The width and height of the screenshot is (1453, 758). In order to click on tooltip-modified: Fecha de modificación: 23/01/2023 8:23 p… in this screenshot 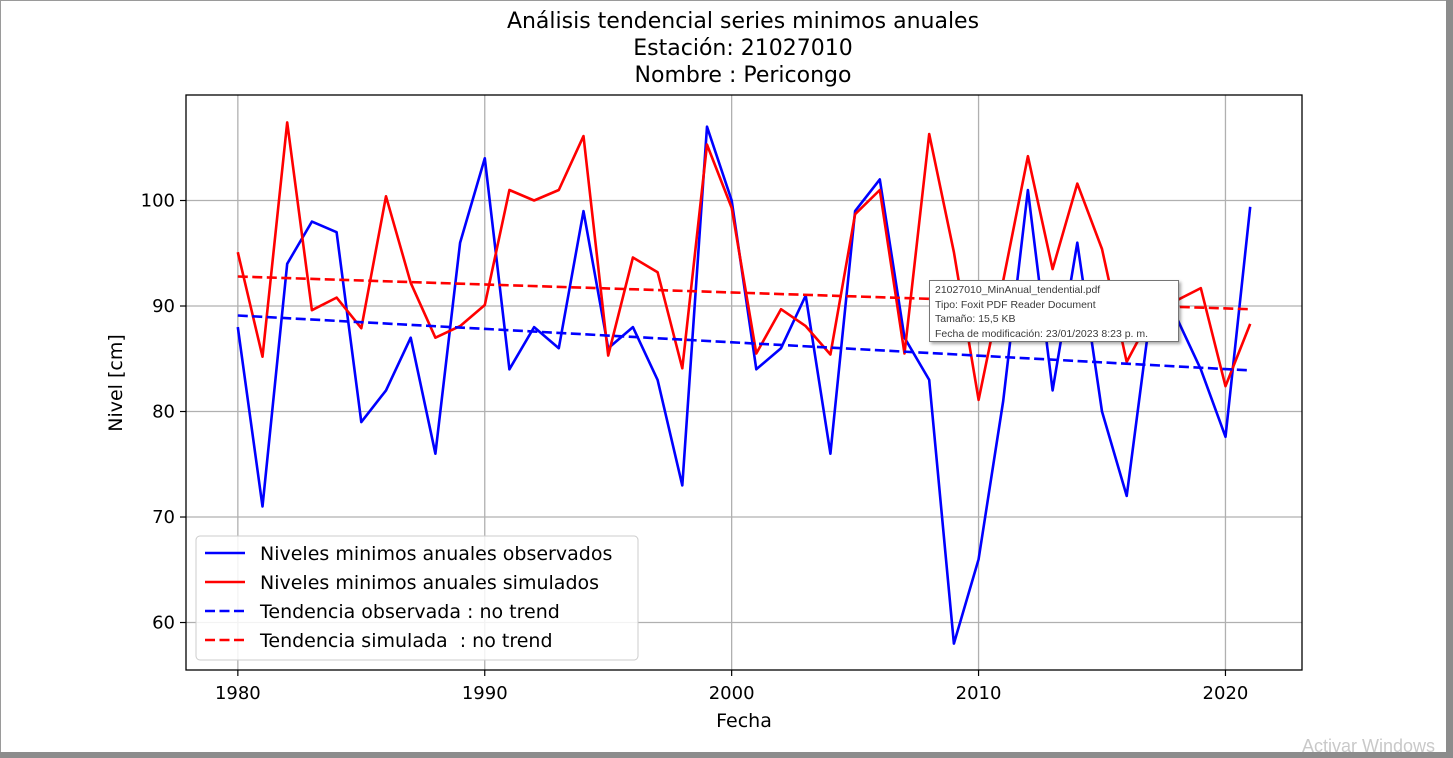, I will do `click(1042, 333)`.